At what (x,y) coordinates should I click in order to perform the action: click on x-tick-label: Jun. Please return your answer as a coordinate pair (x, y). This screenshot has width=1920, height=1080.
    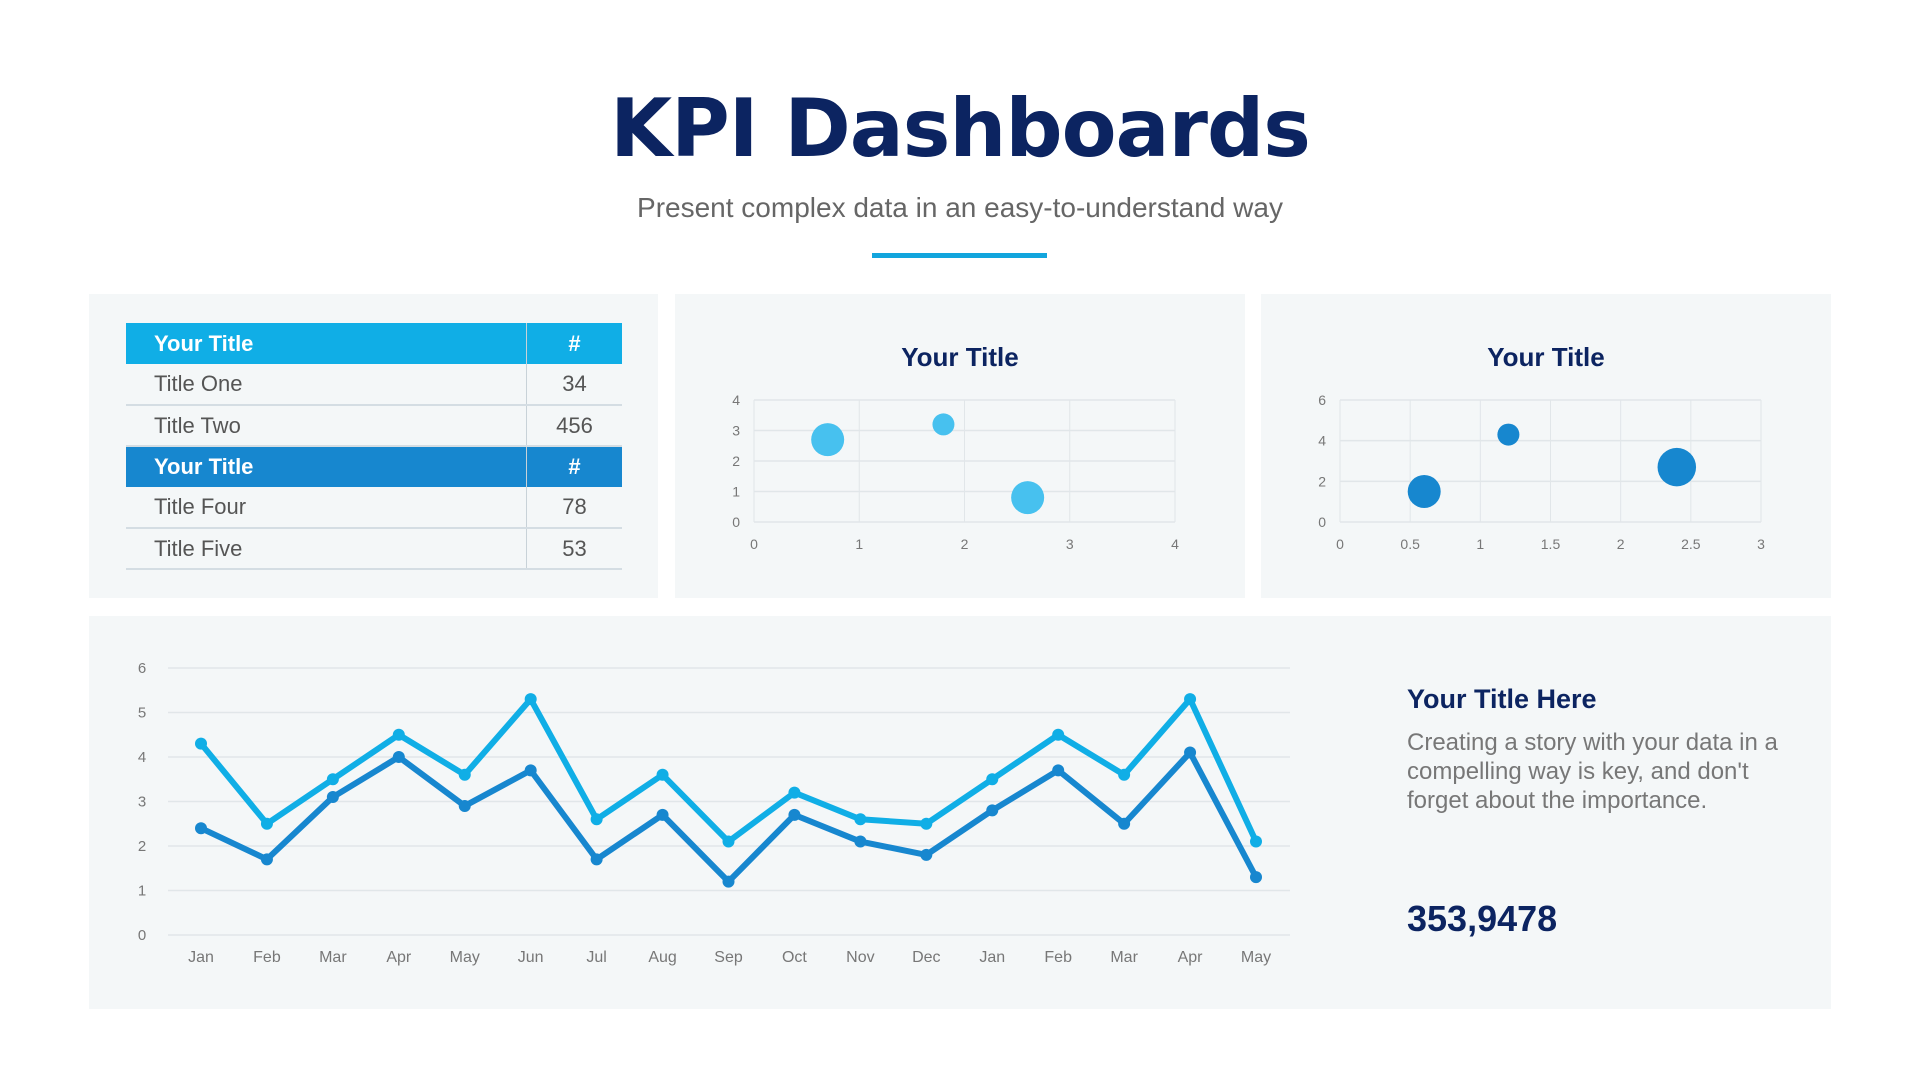
    Looking at the image, I should click on (531, 957).